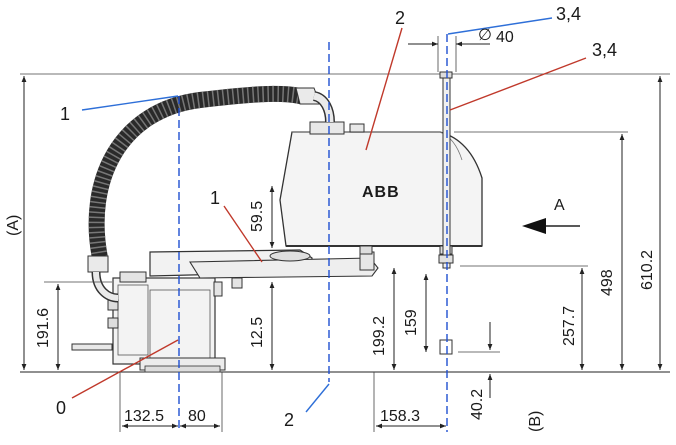 This screenshot has width=676, height=445. I want to click on dim-159: 159, so click(411, 322).